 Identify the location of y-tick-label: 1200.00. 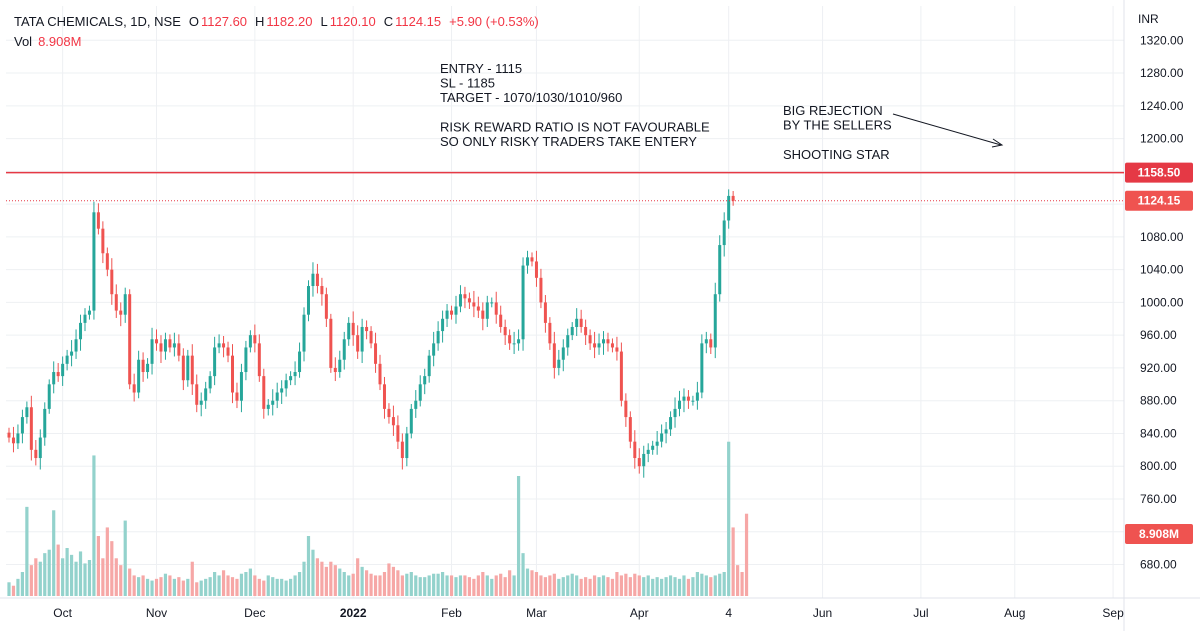
(1162, 139).